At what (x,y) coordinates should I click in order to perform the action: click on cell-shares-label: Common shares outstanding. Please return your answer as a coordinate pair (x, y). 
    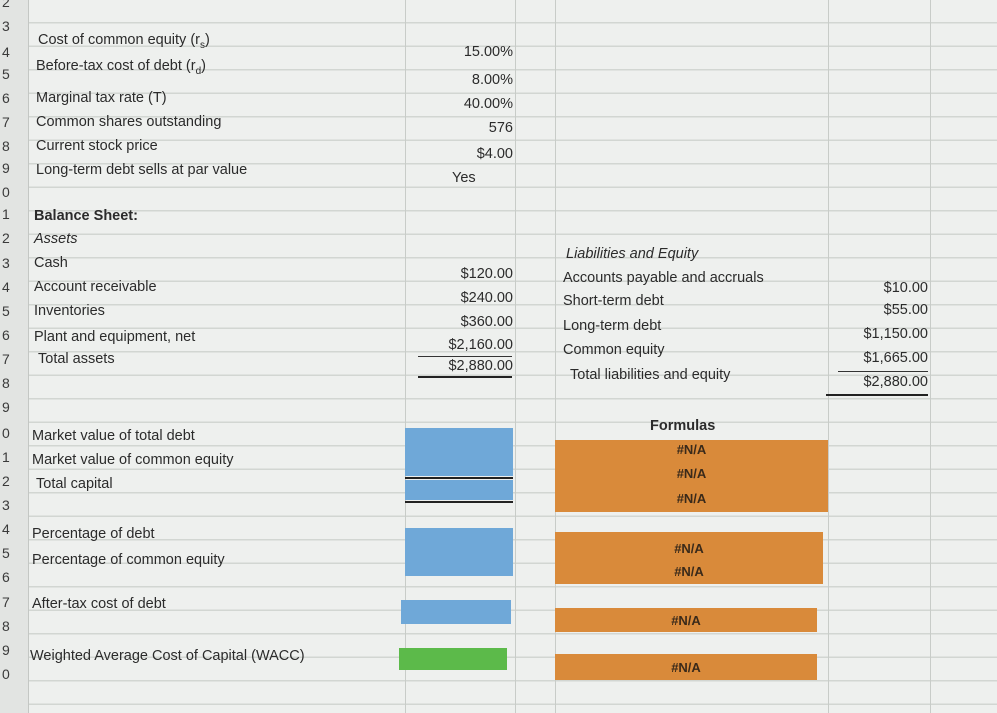
    Looking at the image, I should click on (129, 122).